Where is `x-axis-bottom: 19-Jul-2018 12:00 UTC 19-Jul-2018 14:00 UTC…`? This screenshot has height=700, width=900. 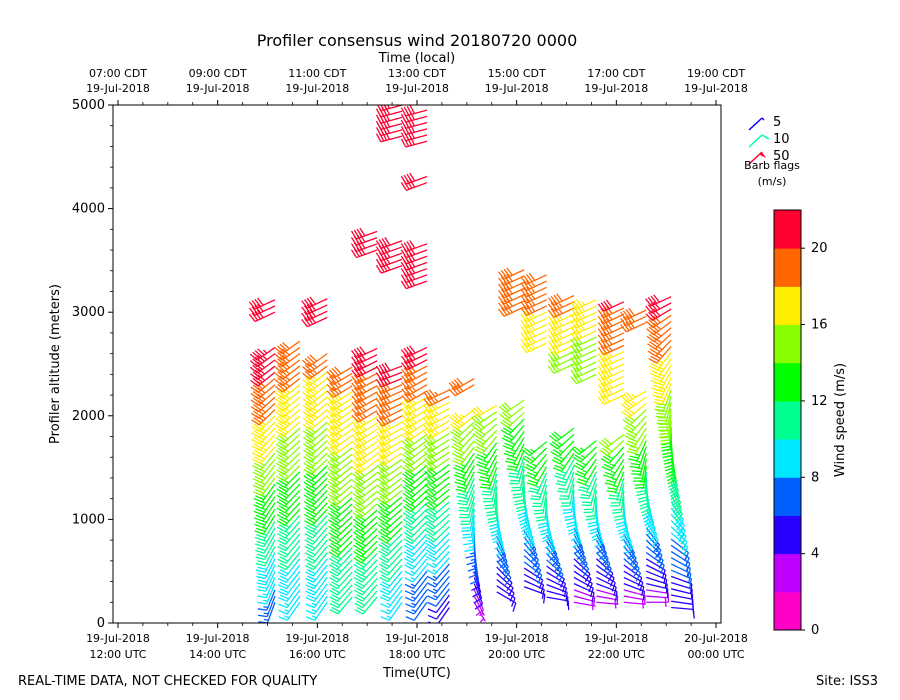 x-axis-bottom: 19-Jul-2018 12:00 UTC 19-Jul-2018 14:00 UTC… is located at coordinates (417, 642).